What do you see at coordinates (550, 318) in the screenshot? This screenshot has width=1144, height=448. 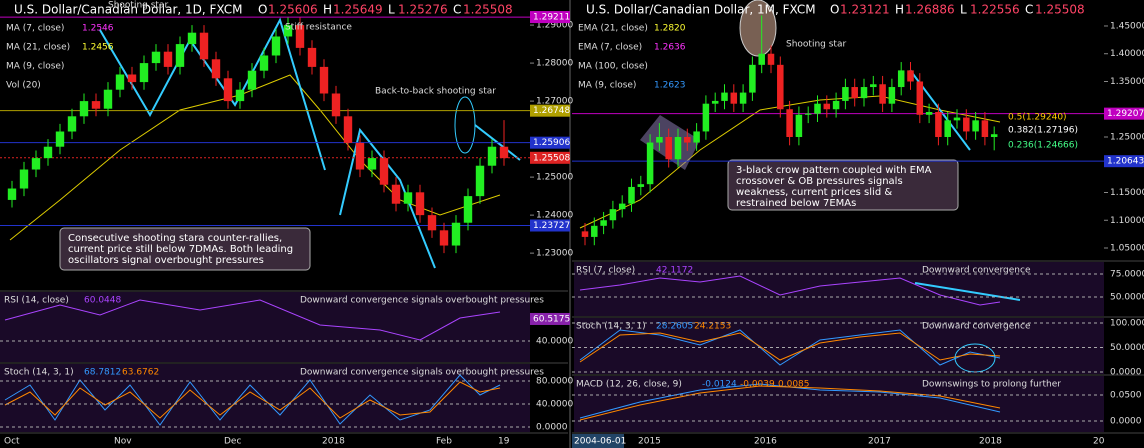 I see `value-tag` at bounding box center [550, 318].